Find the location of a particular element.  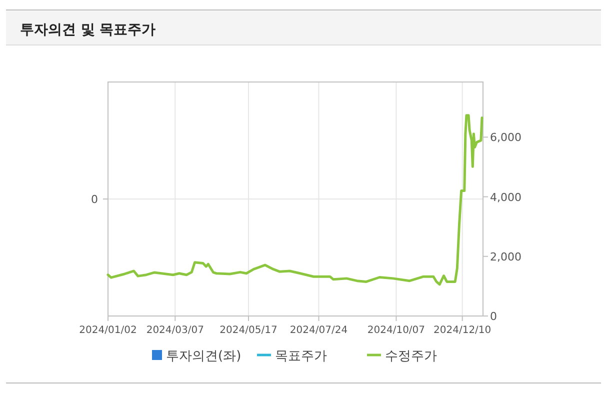

y2-tick-label: 0 is located at coordinates (493, 316).